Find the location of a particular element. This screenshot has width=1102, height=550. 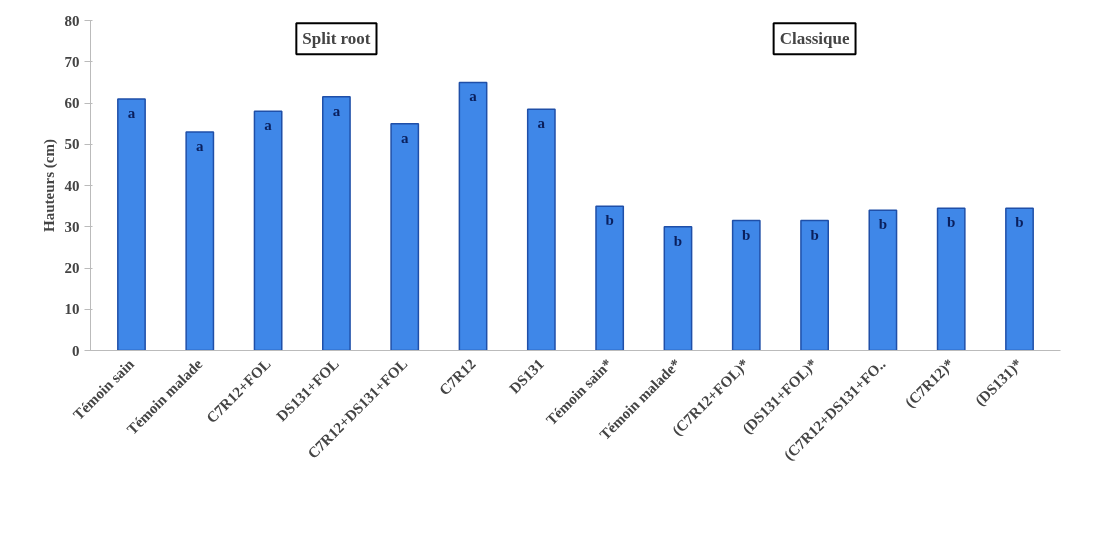

y-tick-label: 0 is located at coordinates (76, 350).